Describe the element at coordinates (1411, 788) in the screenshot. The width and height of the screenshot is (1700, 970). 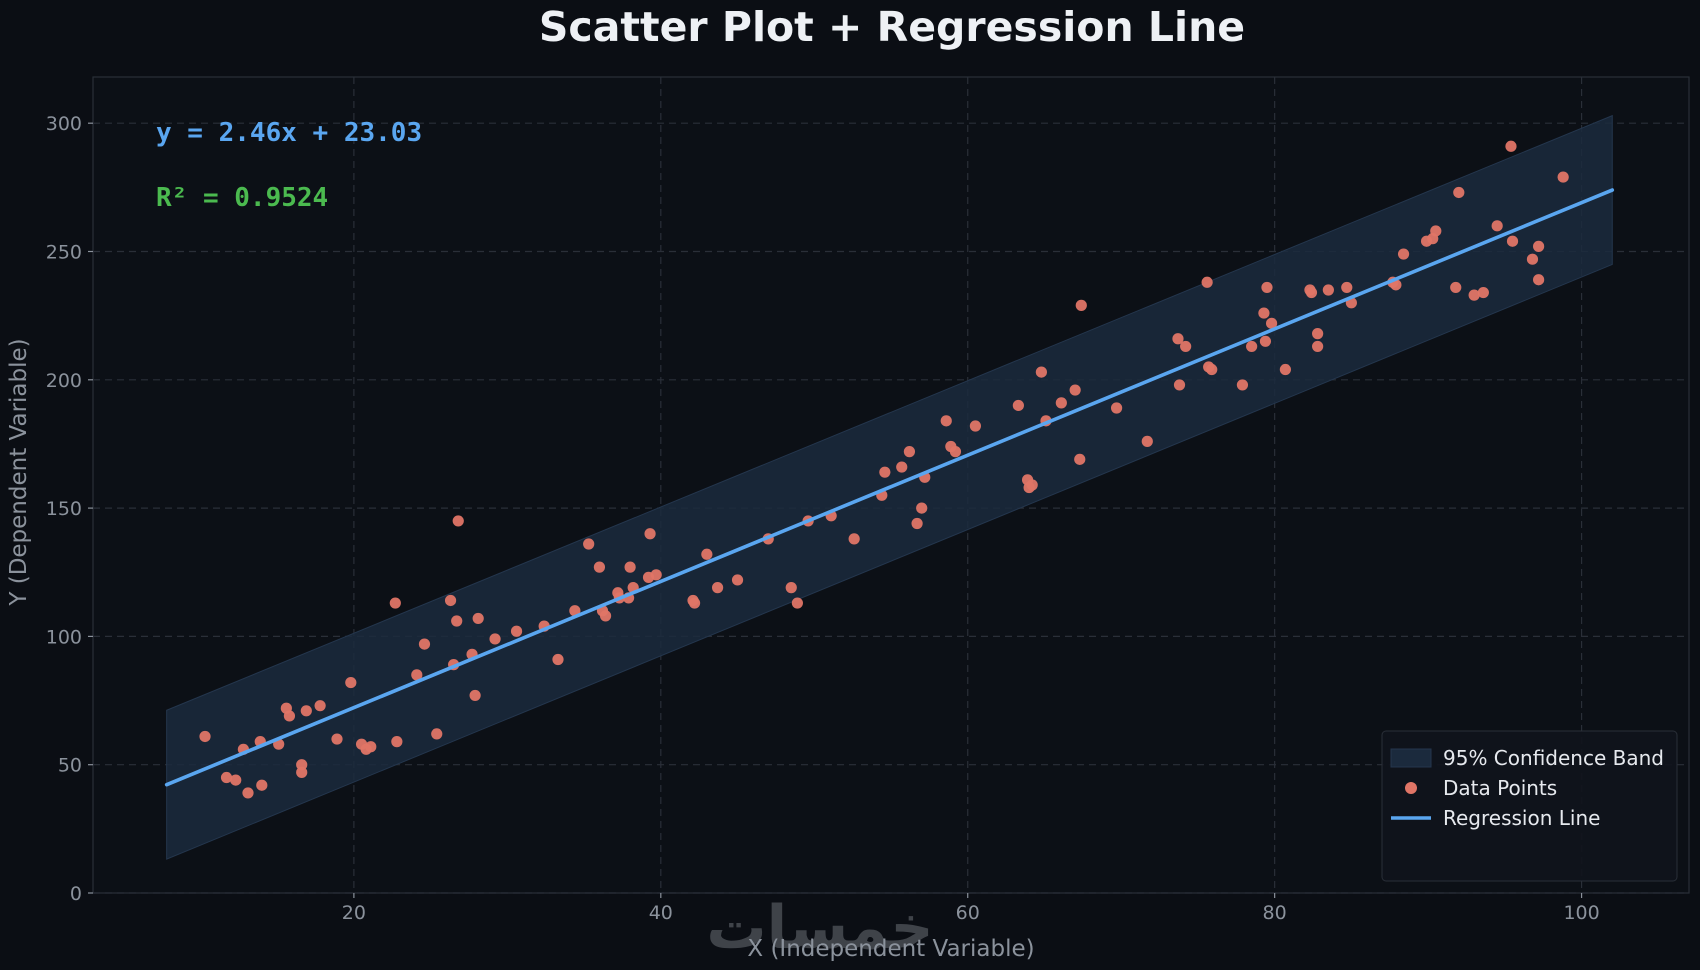
I see `legend-point-swatch` at that location.